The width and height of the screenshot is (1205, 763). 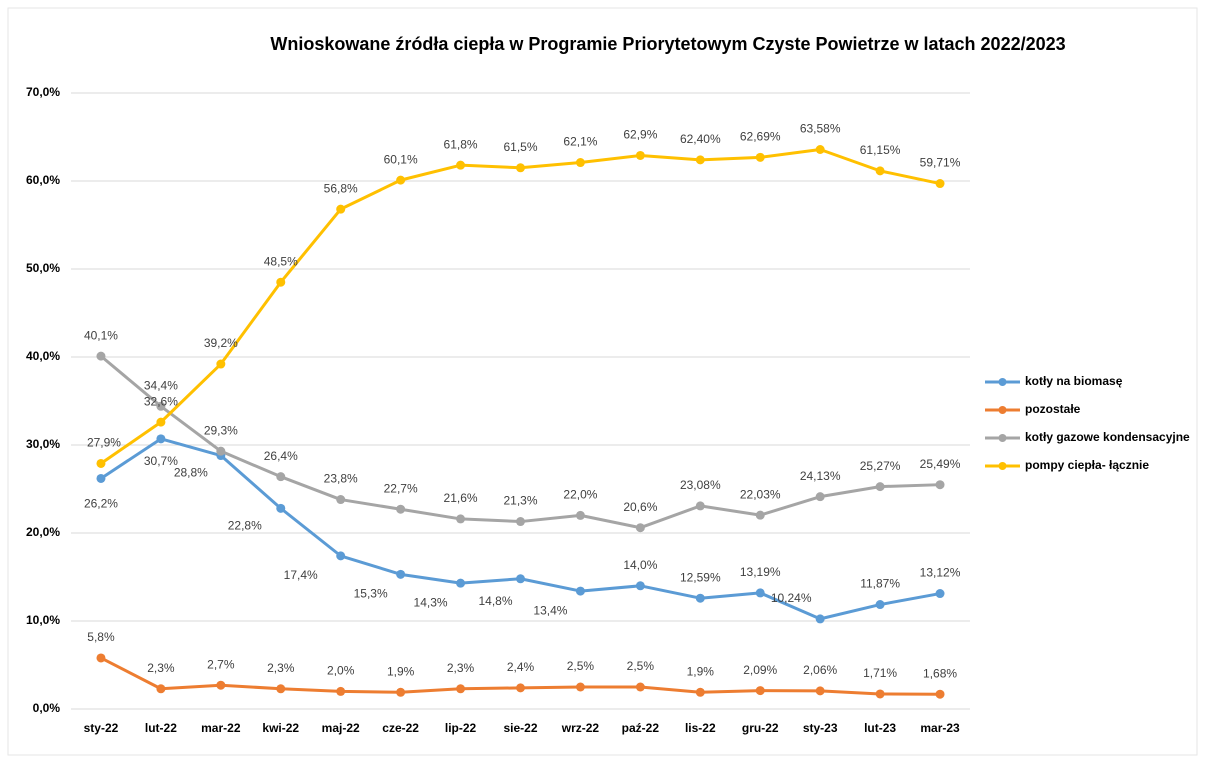 I want to click on x-tick-label: sie-22, so click(x=520, y=728).